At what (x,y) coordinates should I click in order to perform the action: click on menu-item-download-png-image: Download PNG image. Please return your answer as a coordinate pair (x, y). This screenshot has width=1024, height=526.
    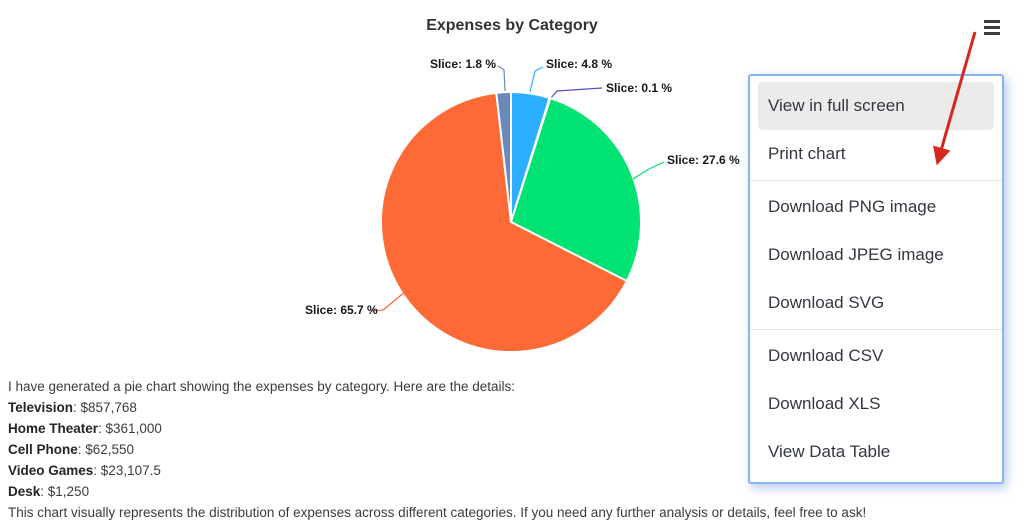
    Looking at the image, I should click on (852, 206).